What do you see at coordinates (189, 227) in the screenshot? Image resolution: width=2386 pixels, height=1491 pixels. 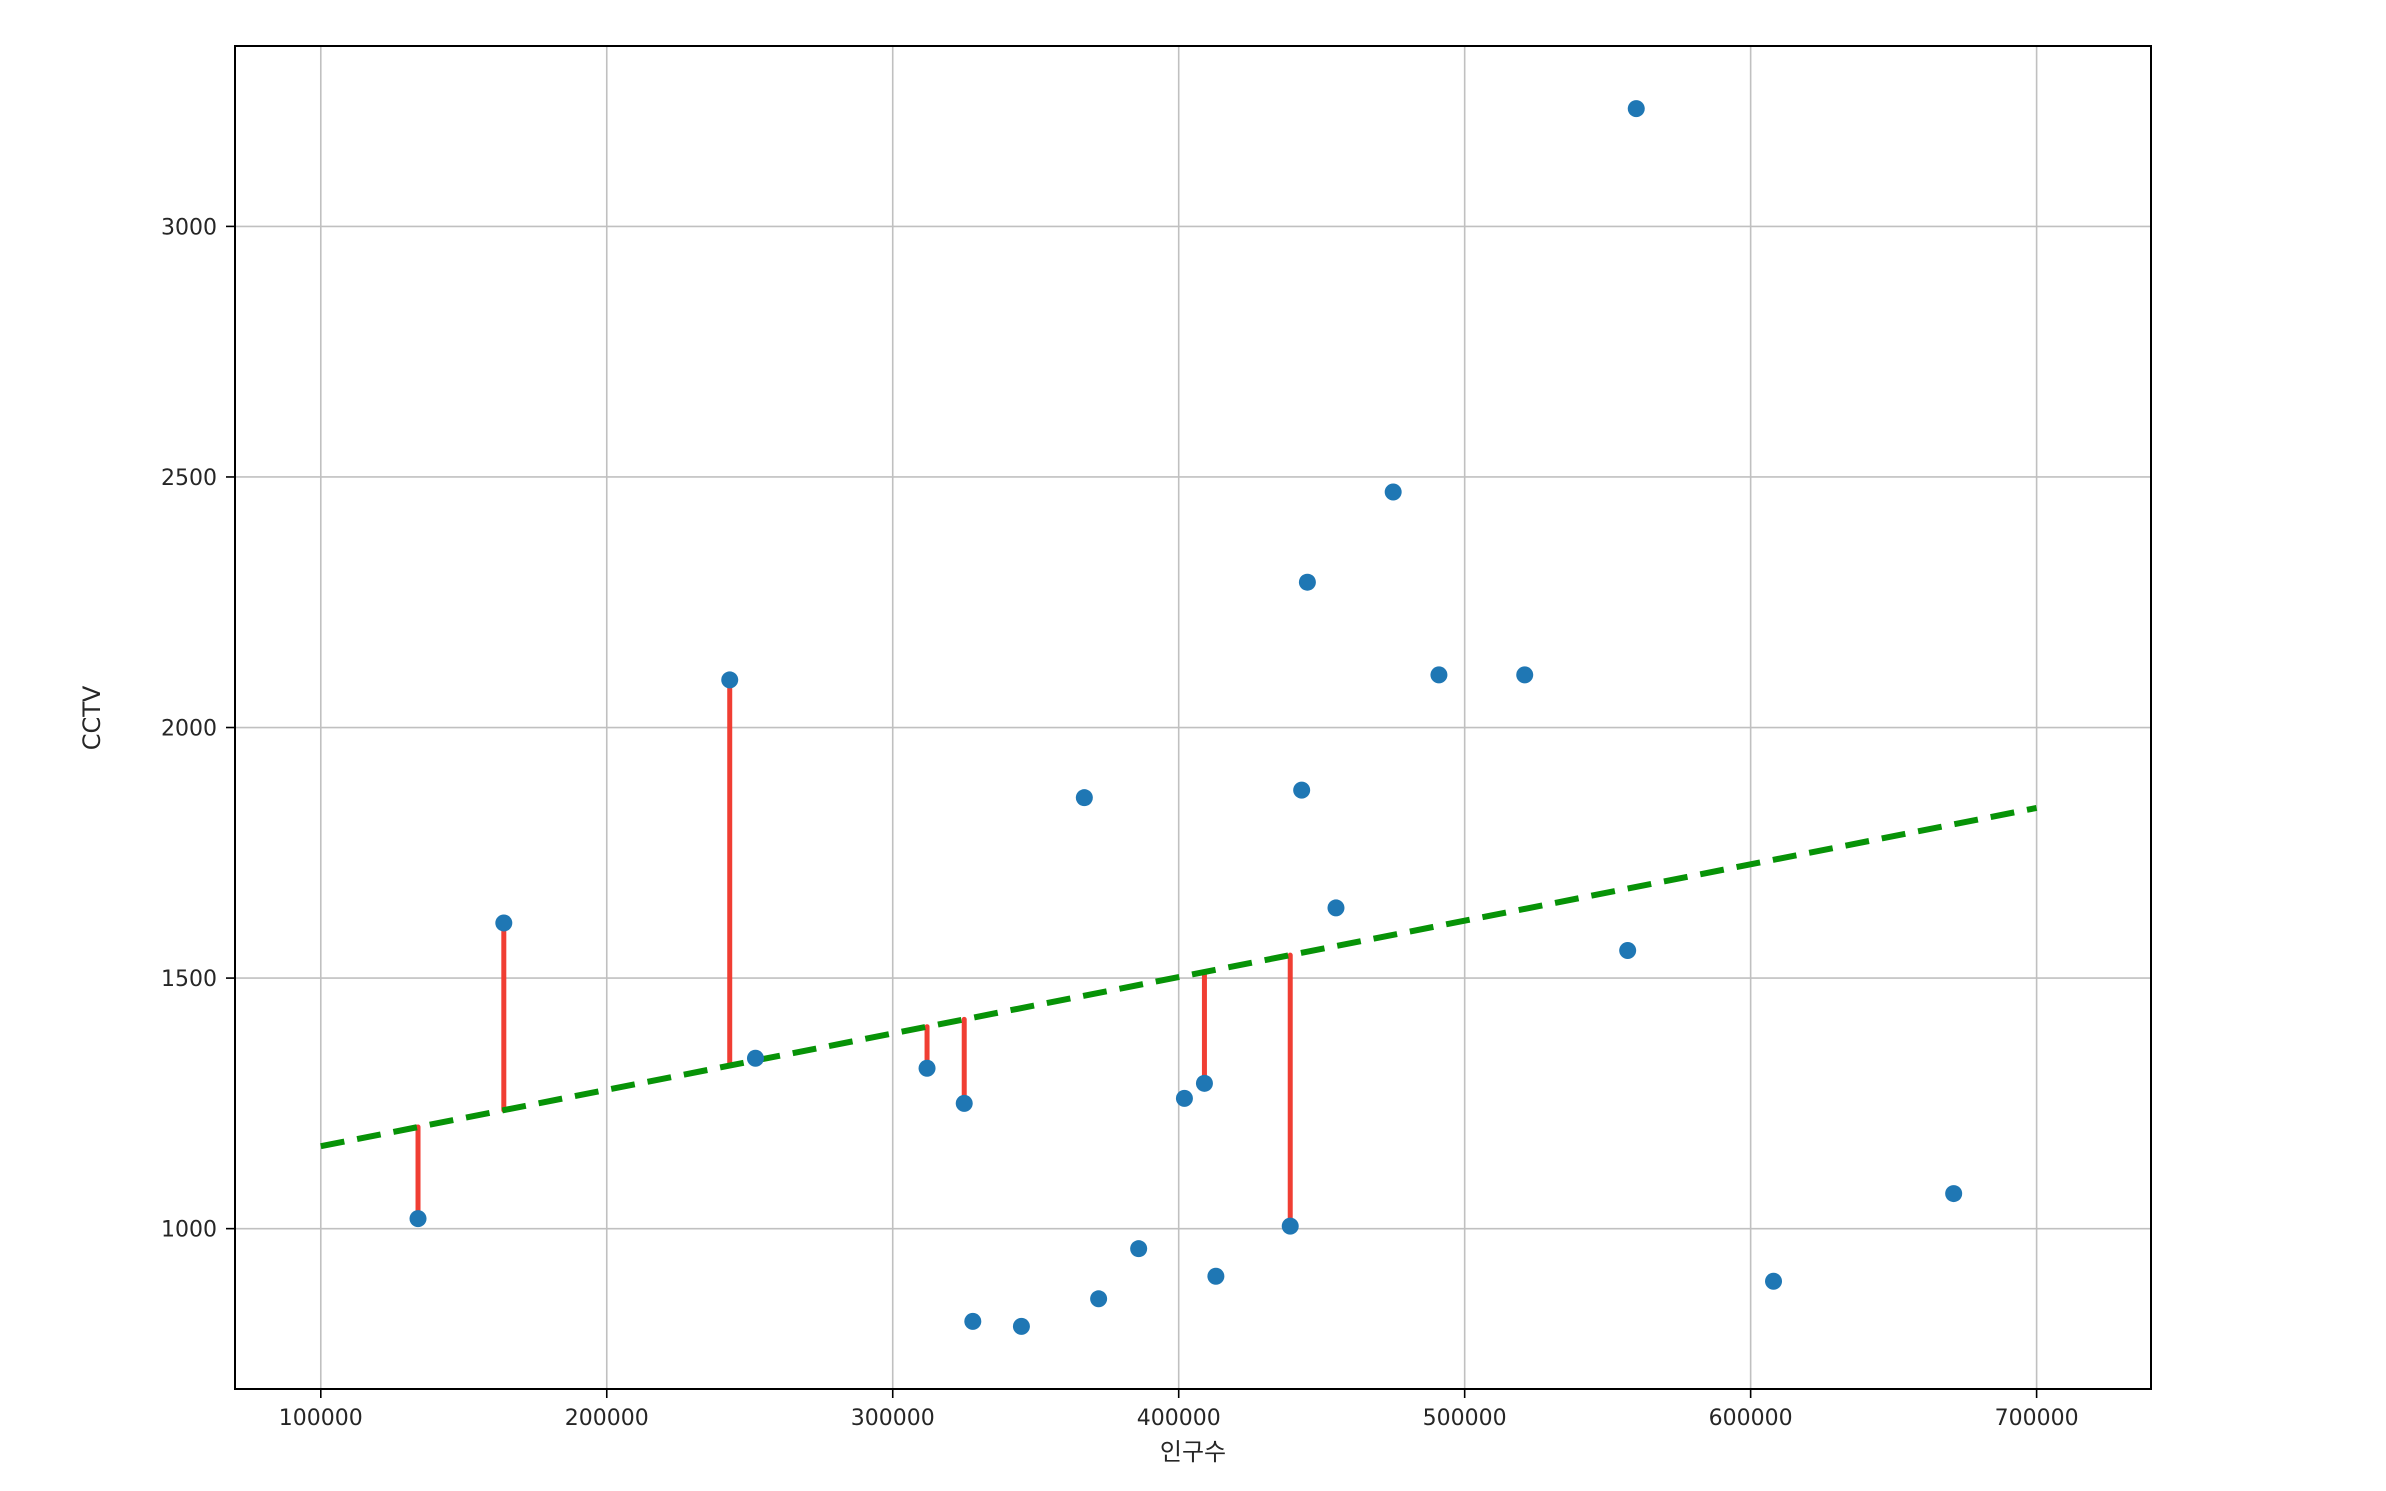 I see `y-tick-label: 3000` at bounding box center [189, 227].